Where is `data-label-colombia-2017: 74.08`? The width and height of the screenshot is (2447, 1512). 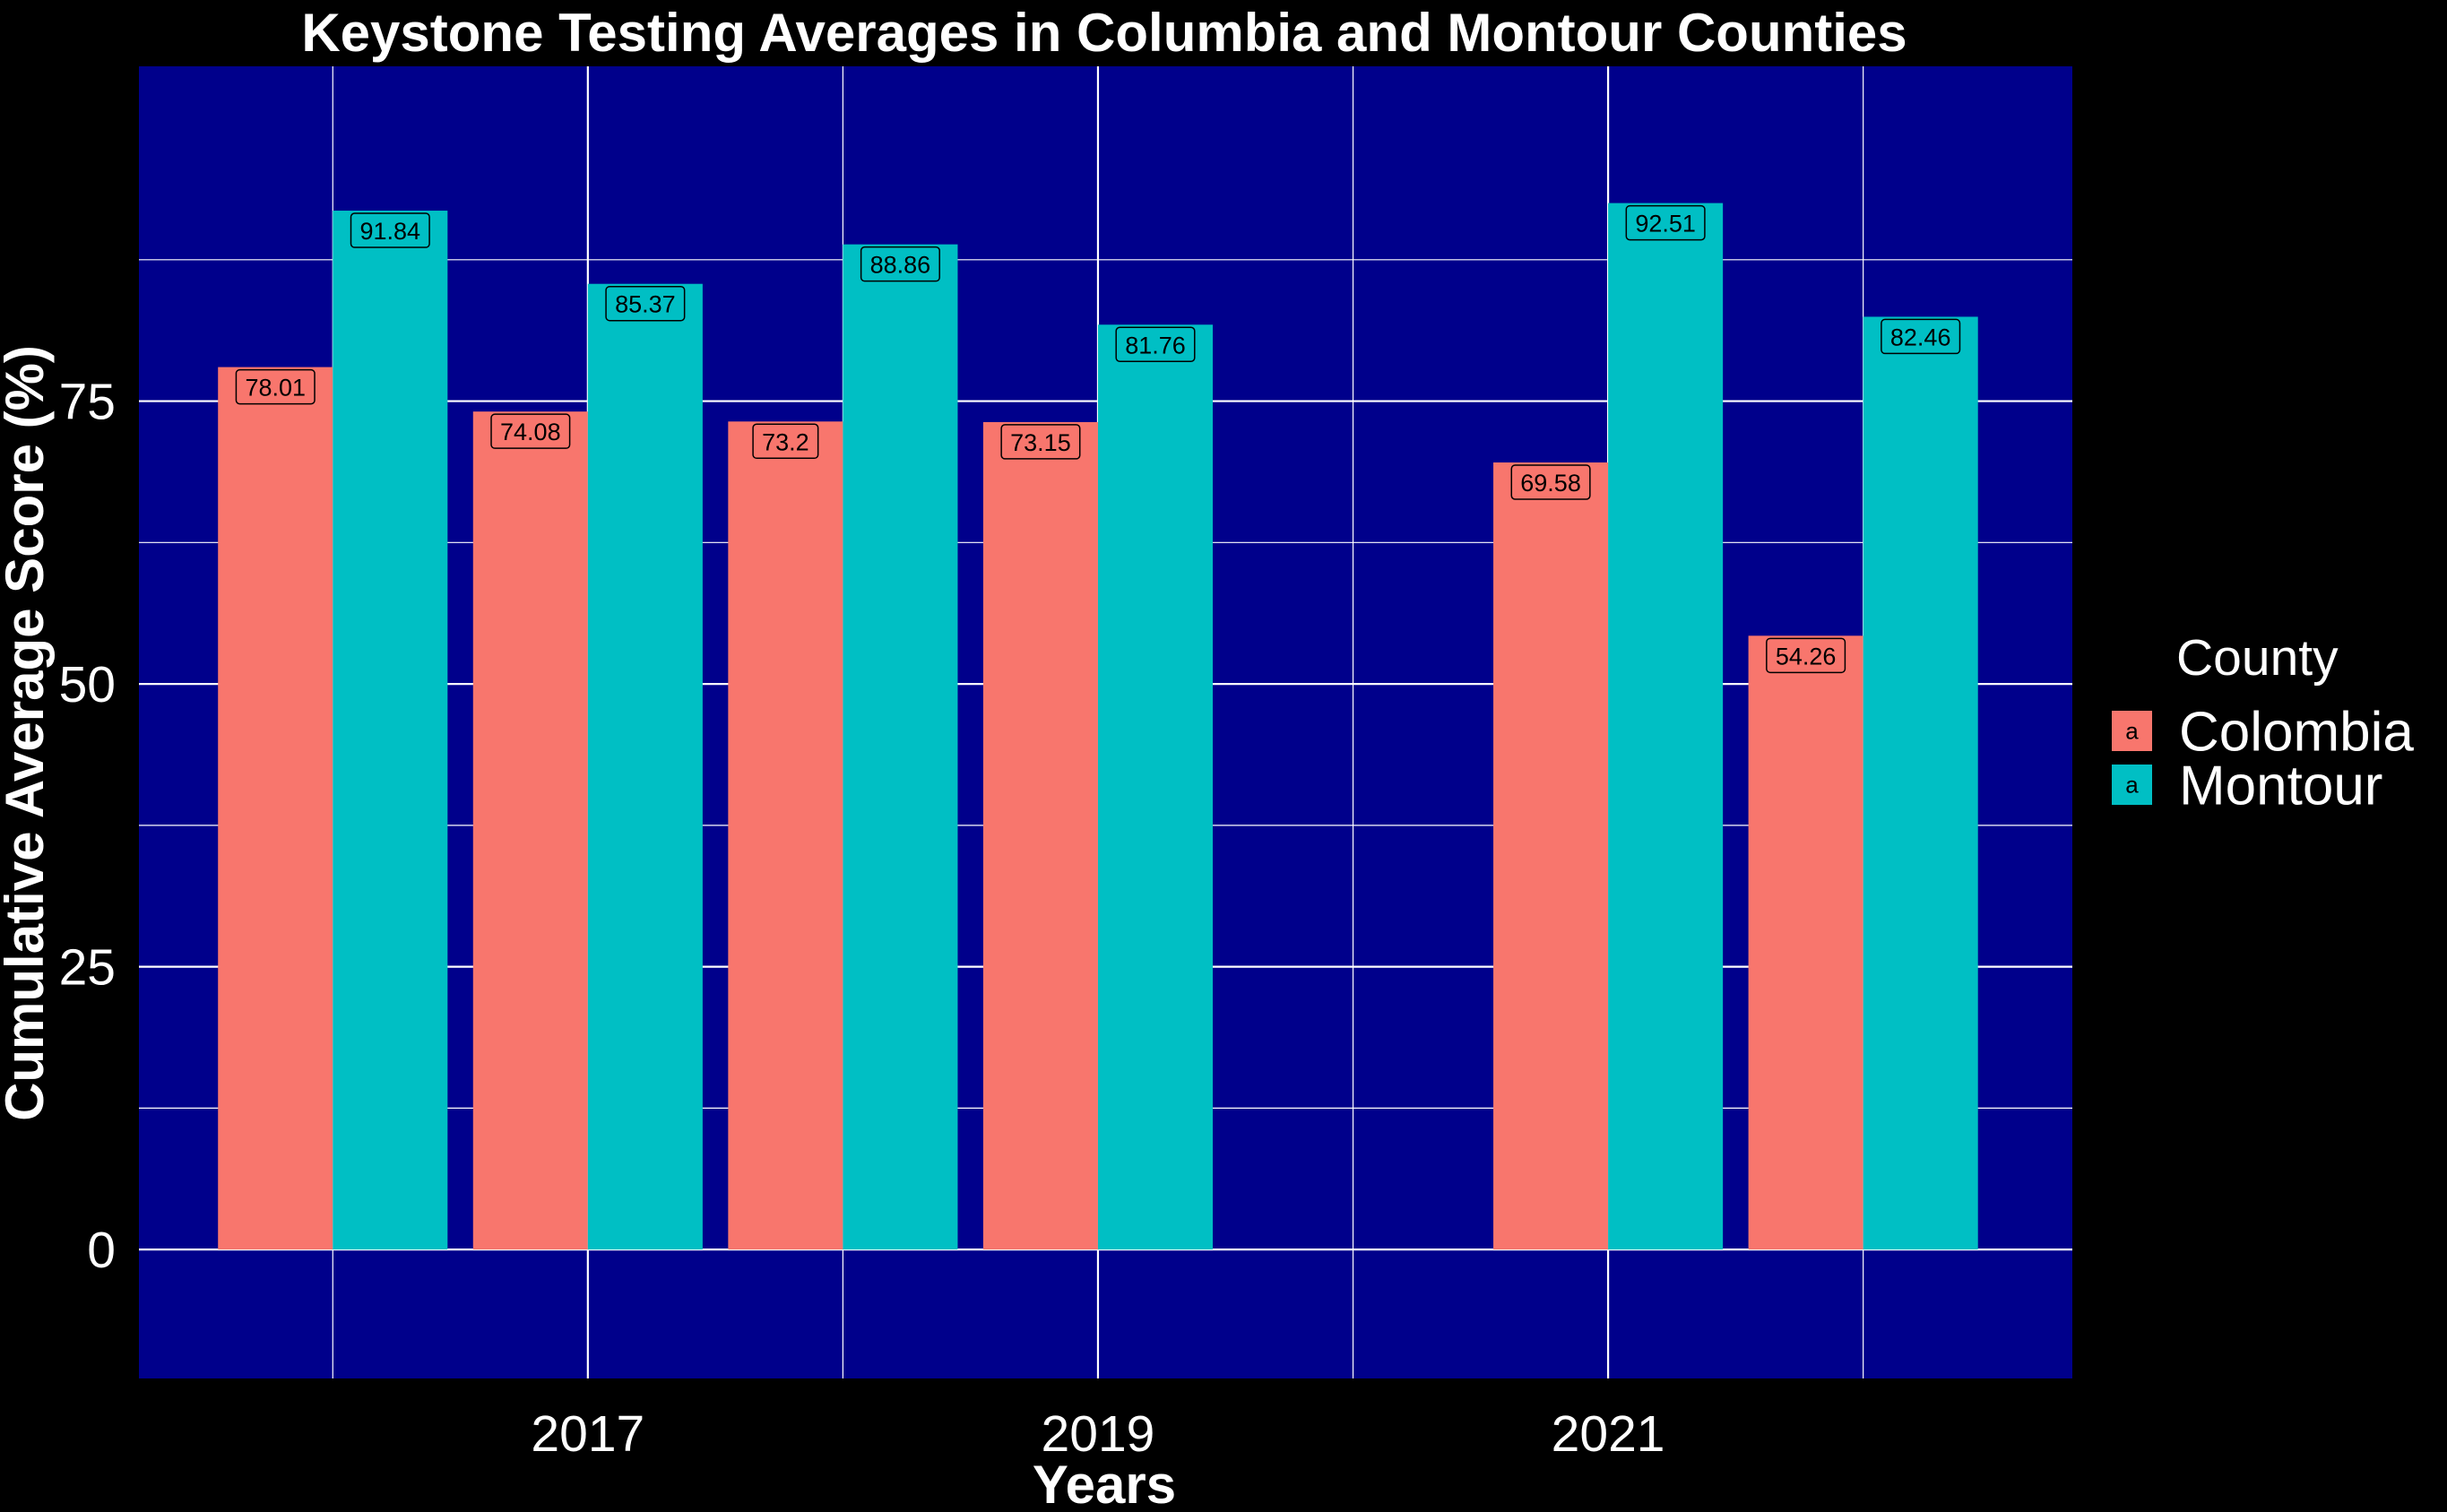
data-label-colombia-2017: 74.08 is located at coordinates (530, 432).